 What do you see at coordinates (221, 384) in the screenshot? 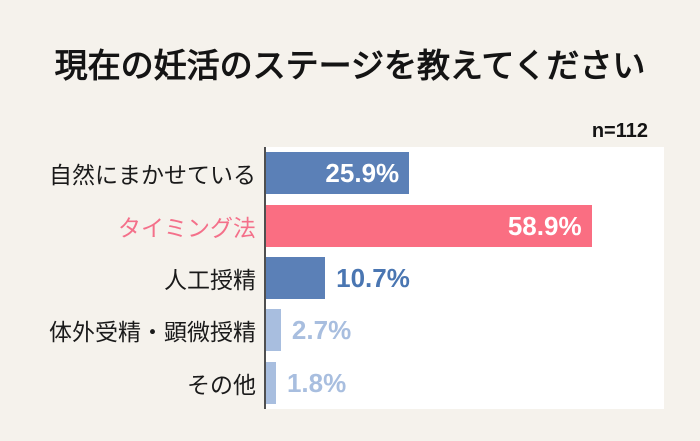
I see `category-label: その他` at bounding box center [221, 384].